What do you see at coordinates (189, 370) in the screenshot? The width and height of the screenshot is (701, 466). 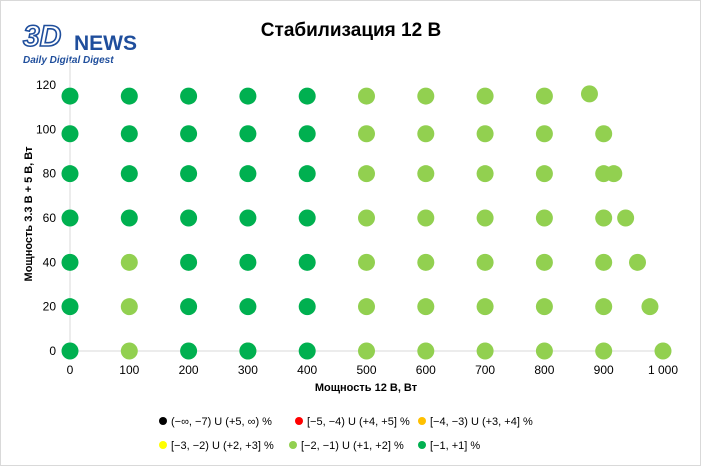 I see `x-tick-label: 200` at bounding box center [189, 370].